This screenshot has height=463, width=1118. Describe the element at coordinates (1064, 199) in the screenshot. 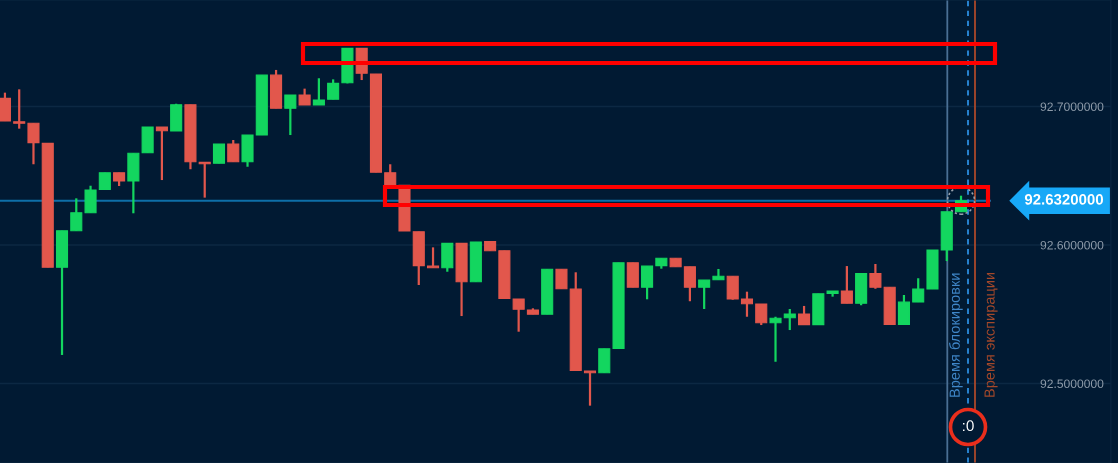

I see `ref-line-label: 92.6320000` at that location.